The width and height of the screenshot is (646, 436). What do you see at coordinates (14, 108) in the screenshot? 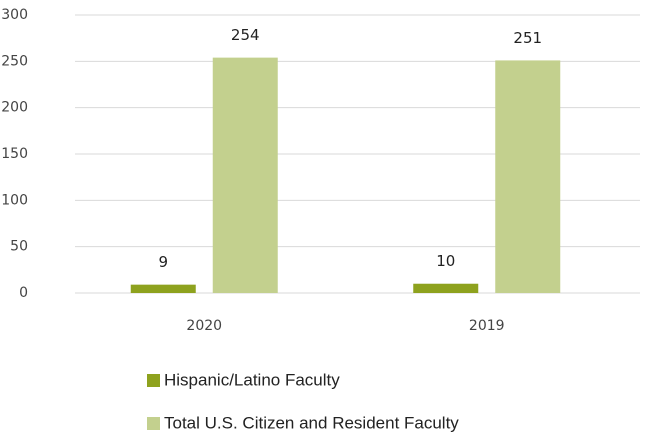
I see `y-tick-label: 200` at bounding box center [14, 108].